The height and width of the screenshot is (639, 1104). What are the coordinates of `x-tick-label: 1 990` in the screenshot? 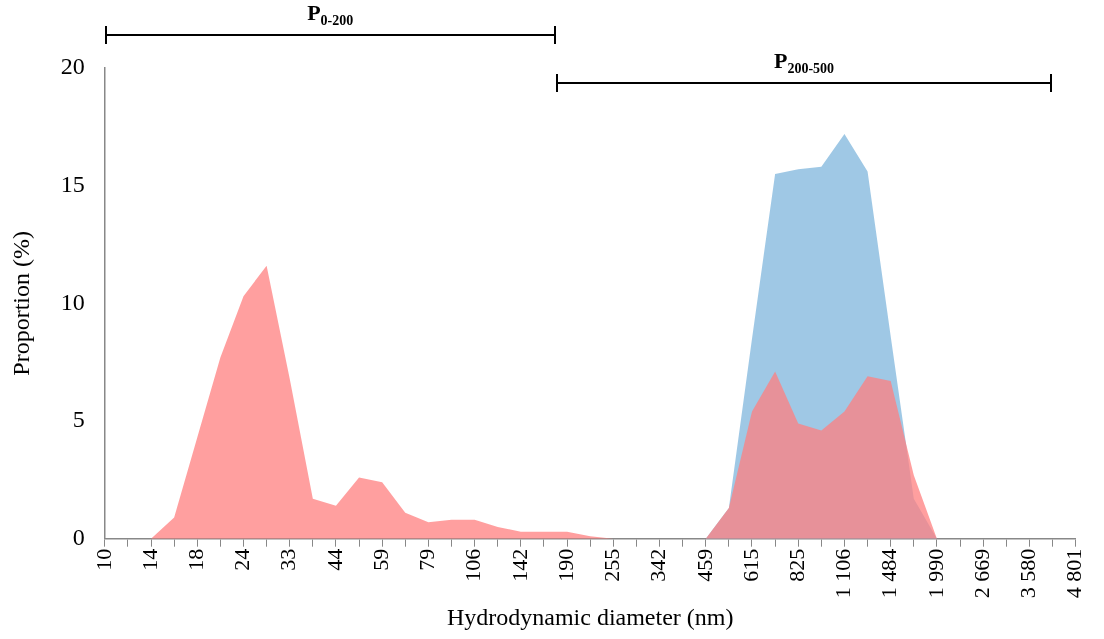 It's located at (935, 573).